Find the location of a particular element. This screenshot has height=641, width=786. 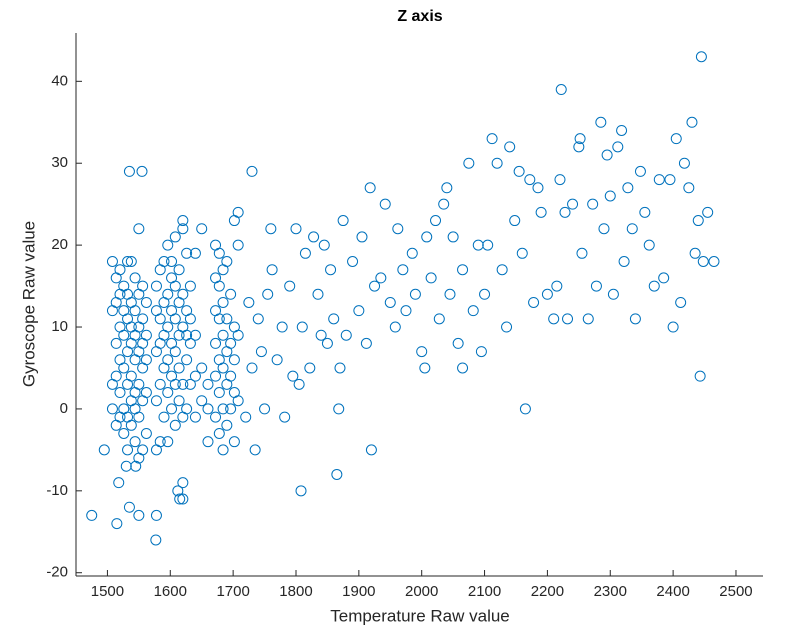

y-tick-label: 40 is located at coordinates (59, 80).